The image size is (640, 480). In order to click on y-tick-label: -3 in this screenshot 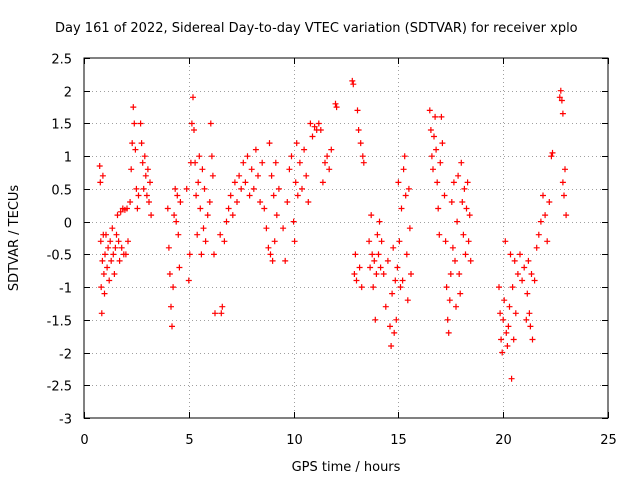, I will do `click(65, 420)`.